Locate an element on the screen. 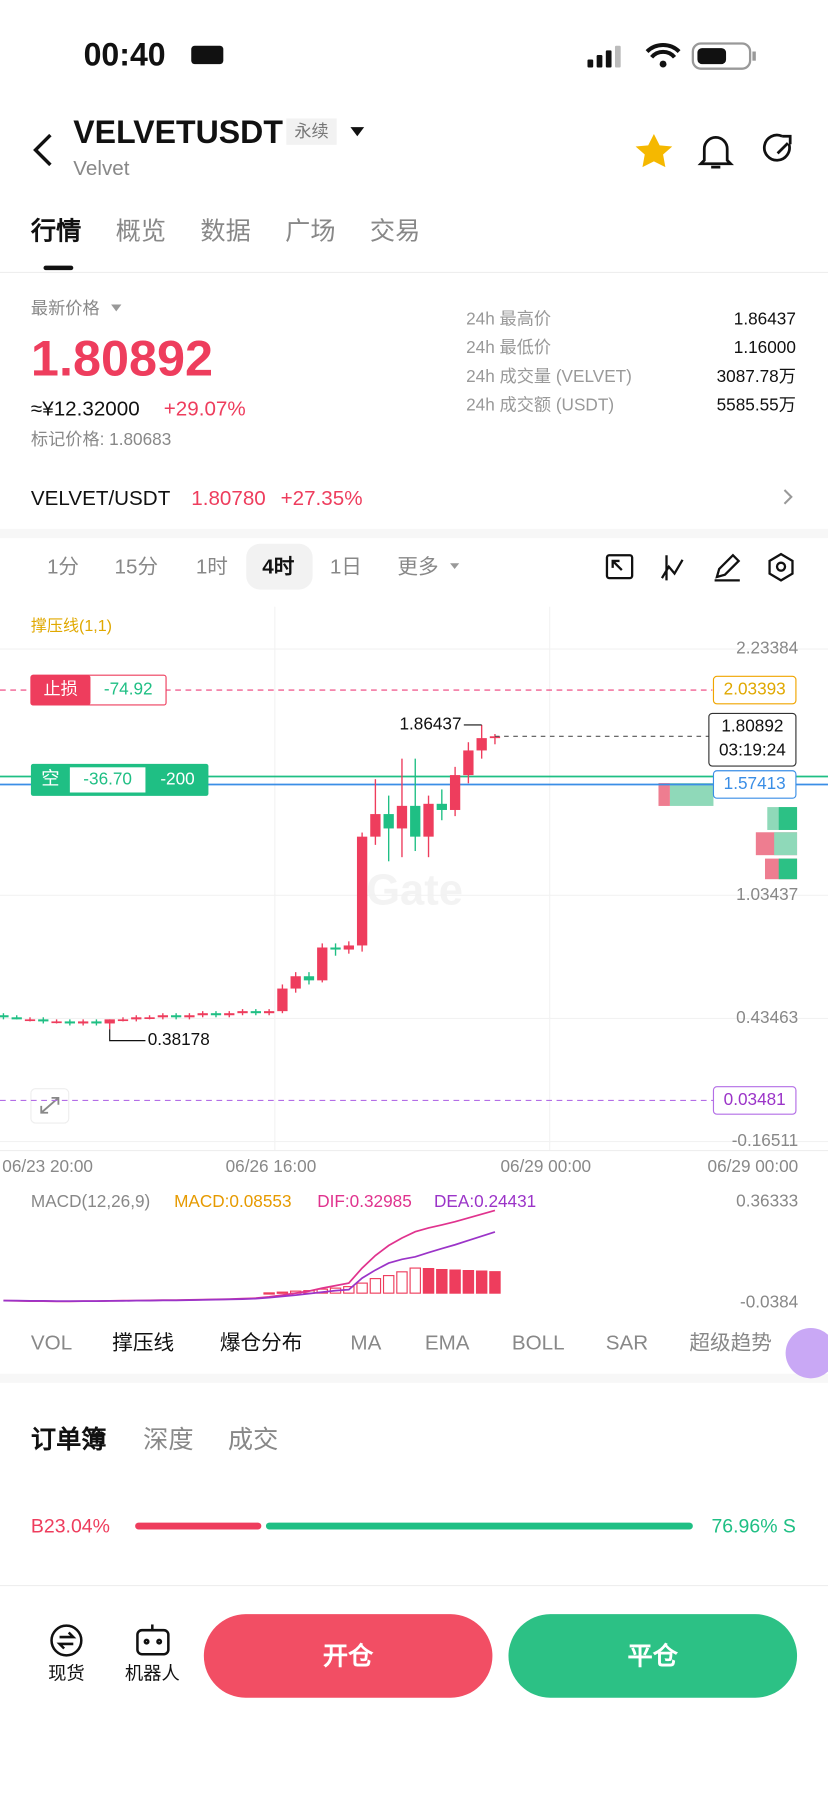 The height and width of the screenshot is (1795, 828). close-label: 平仓 is located at coordinates (652, 1656).